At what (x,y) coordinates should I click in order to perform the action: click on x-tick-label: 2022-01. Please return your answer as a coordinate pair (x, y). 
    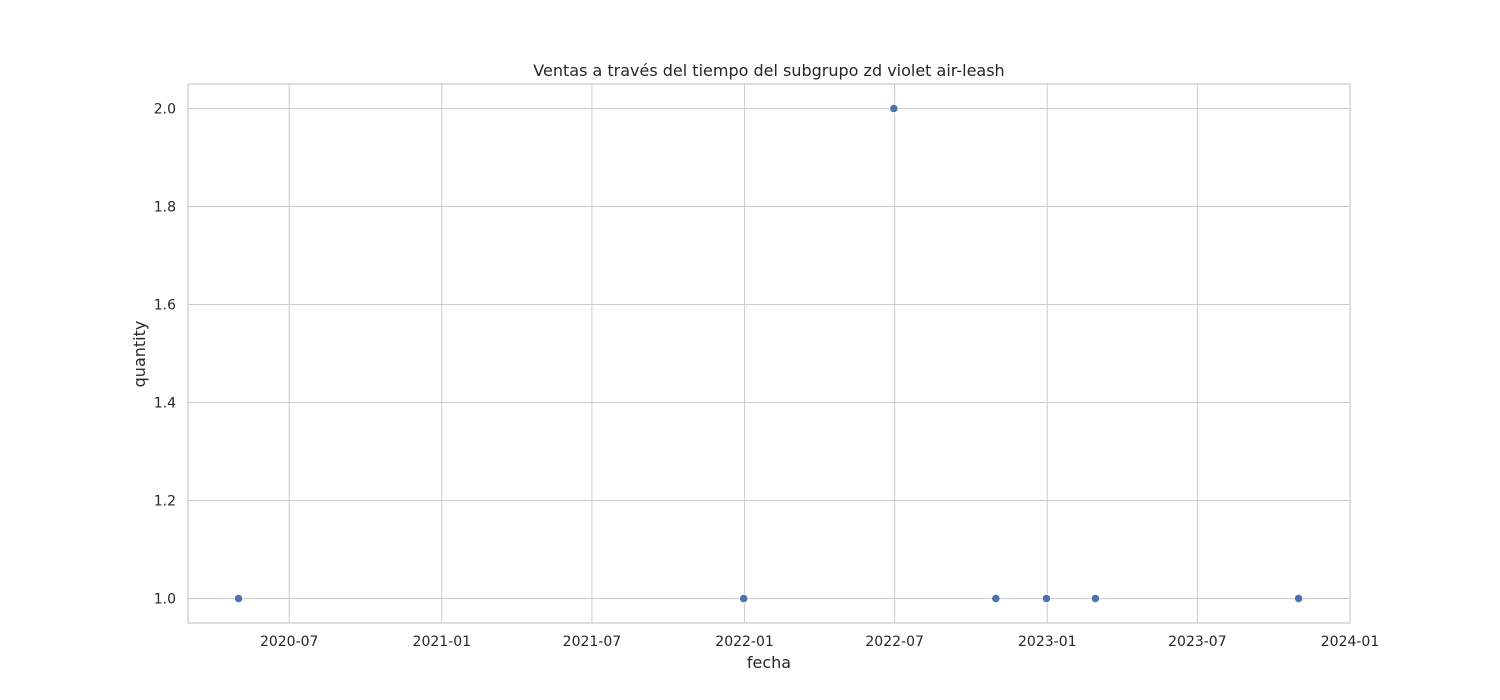
    Looking at the image, I should click on (744, 642).